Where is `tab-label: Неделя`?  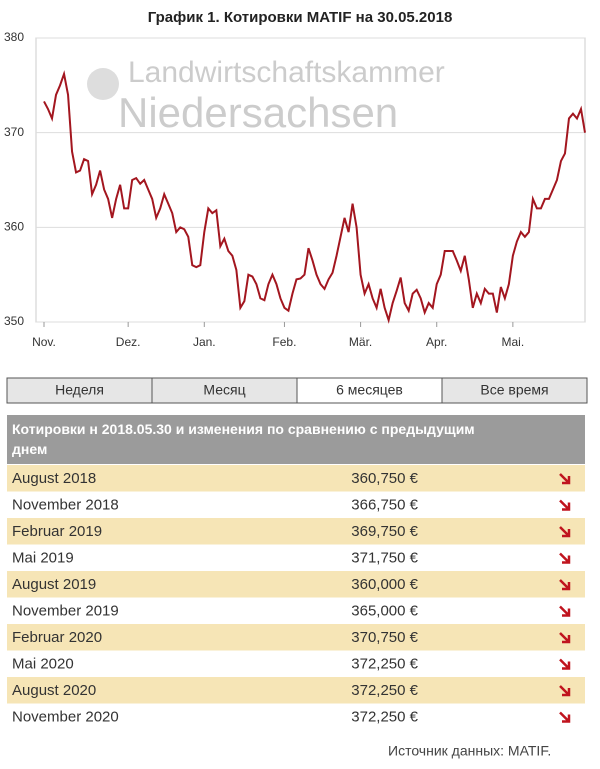 tab-label: Неделя is located at coordinates (79, 390).